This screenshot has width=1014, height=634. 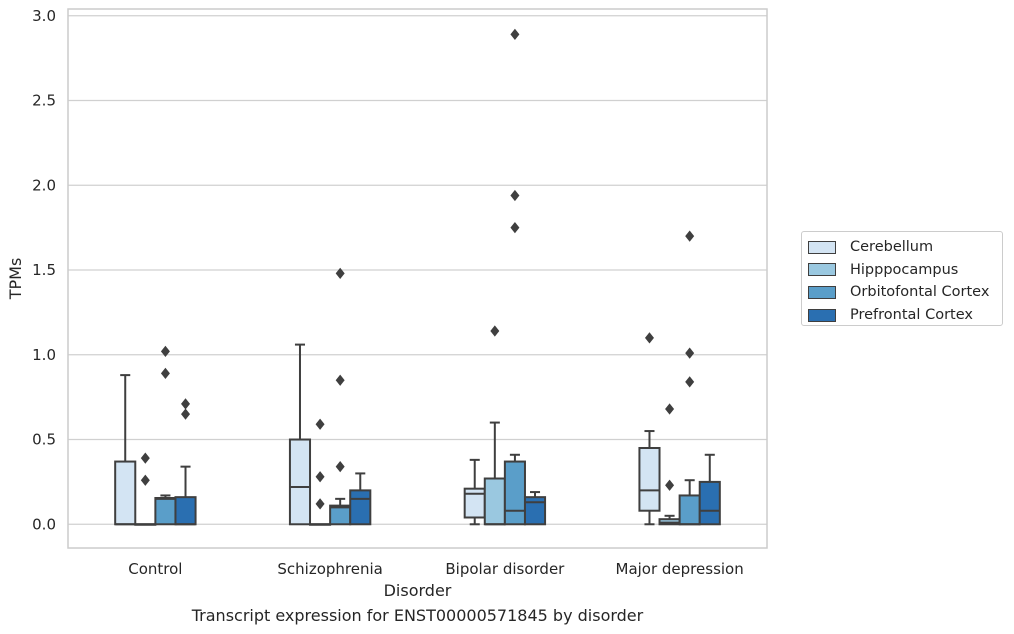 What do you see at coordinates (514, 277) in the screenshot?
I see `box-orbitofontal-cortex-bipolar-disorder` at bounding box center [514, 277].